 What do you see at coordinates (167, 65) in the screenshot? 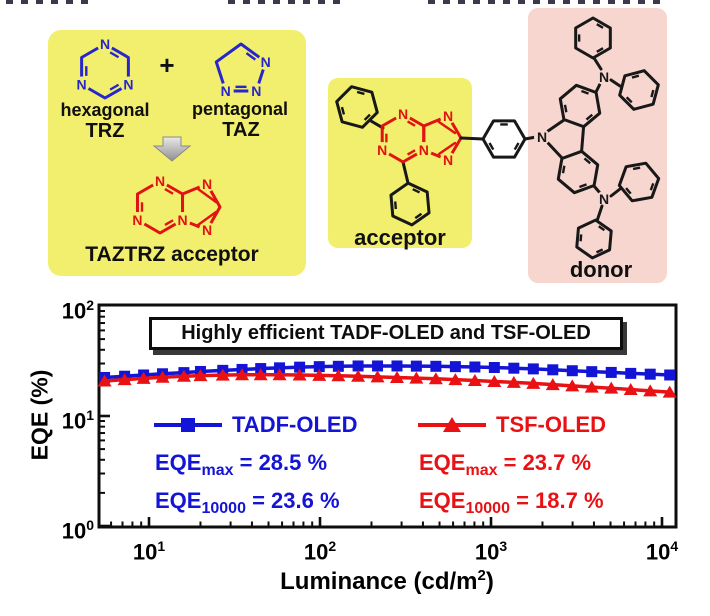
I see `plus-sign: +` at bounding box center [167, 65].